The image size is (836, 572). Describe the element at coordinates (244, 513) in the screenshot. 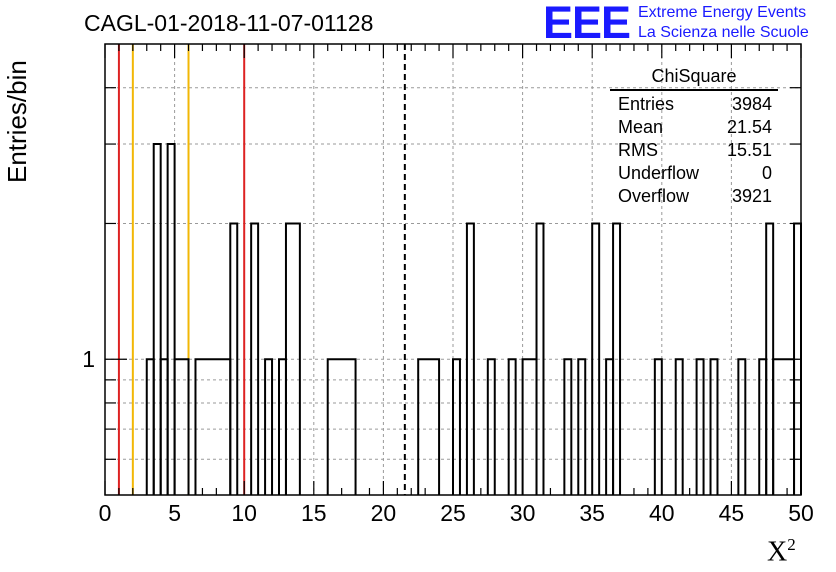

I see `x-tick-label: 10` at that location.